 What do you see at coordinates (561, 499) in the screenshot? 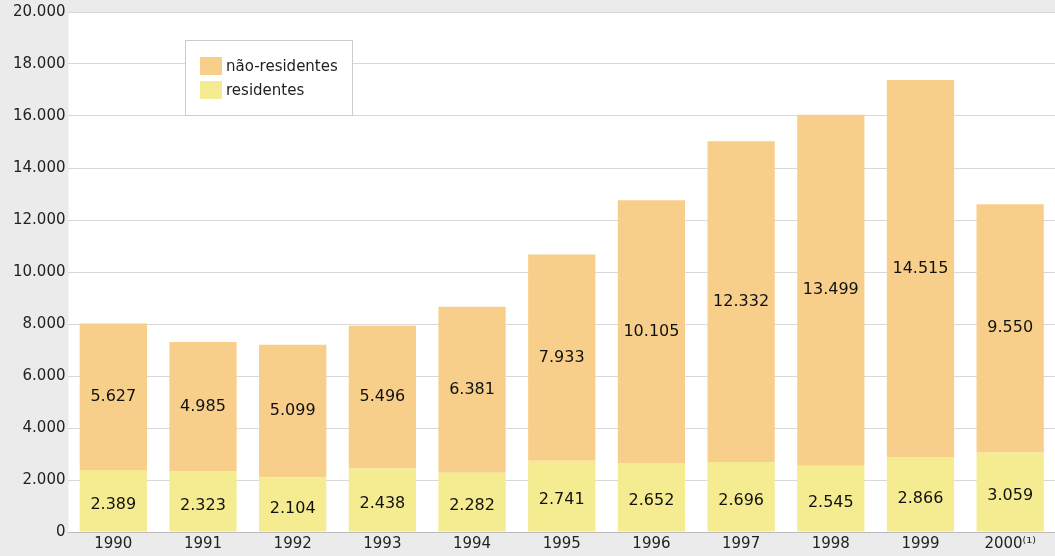
I see `data-label: 2.741` at bounding box center [561, 499].